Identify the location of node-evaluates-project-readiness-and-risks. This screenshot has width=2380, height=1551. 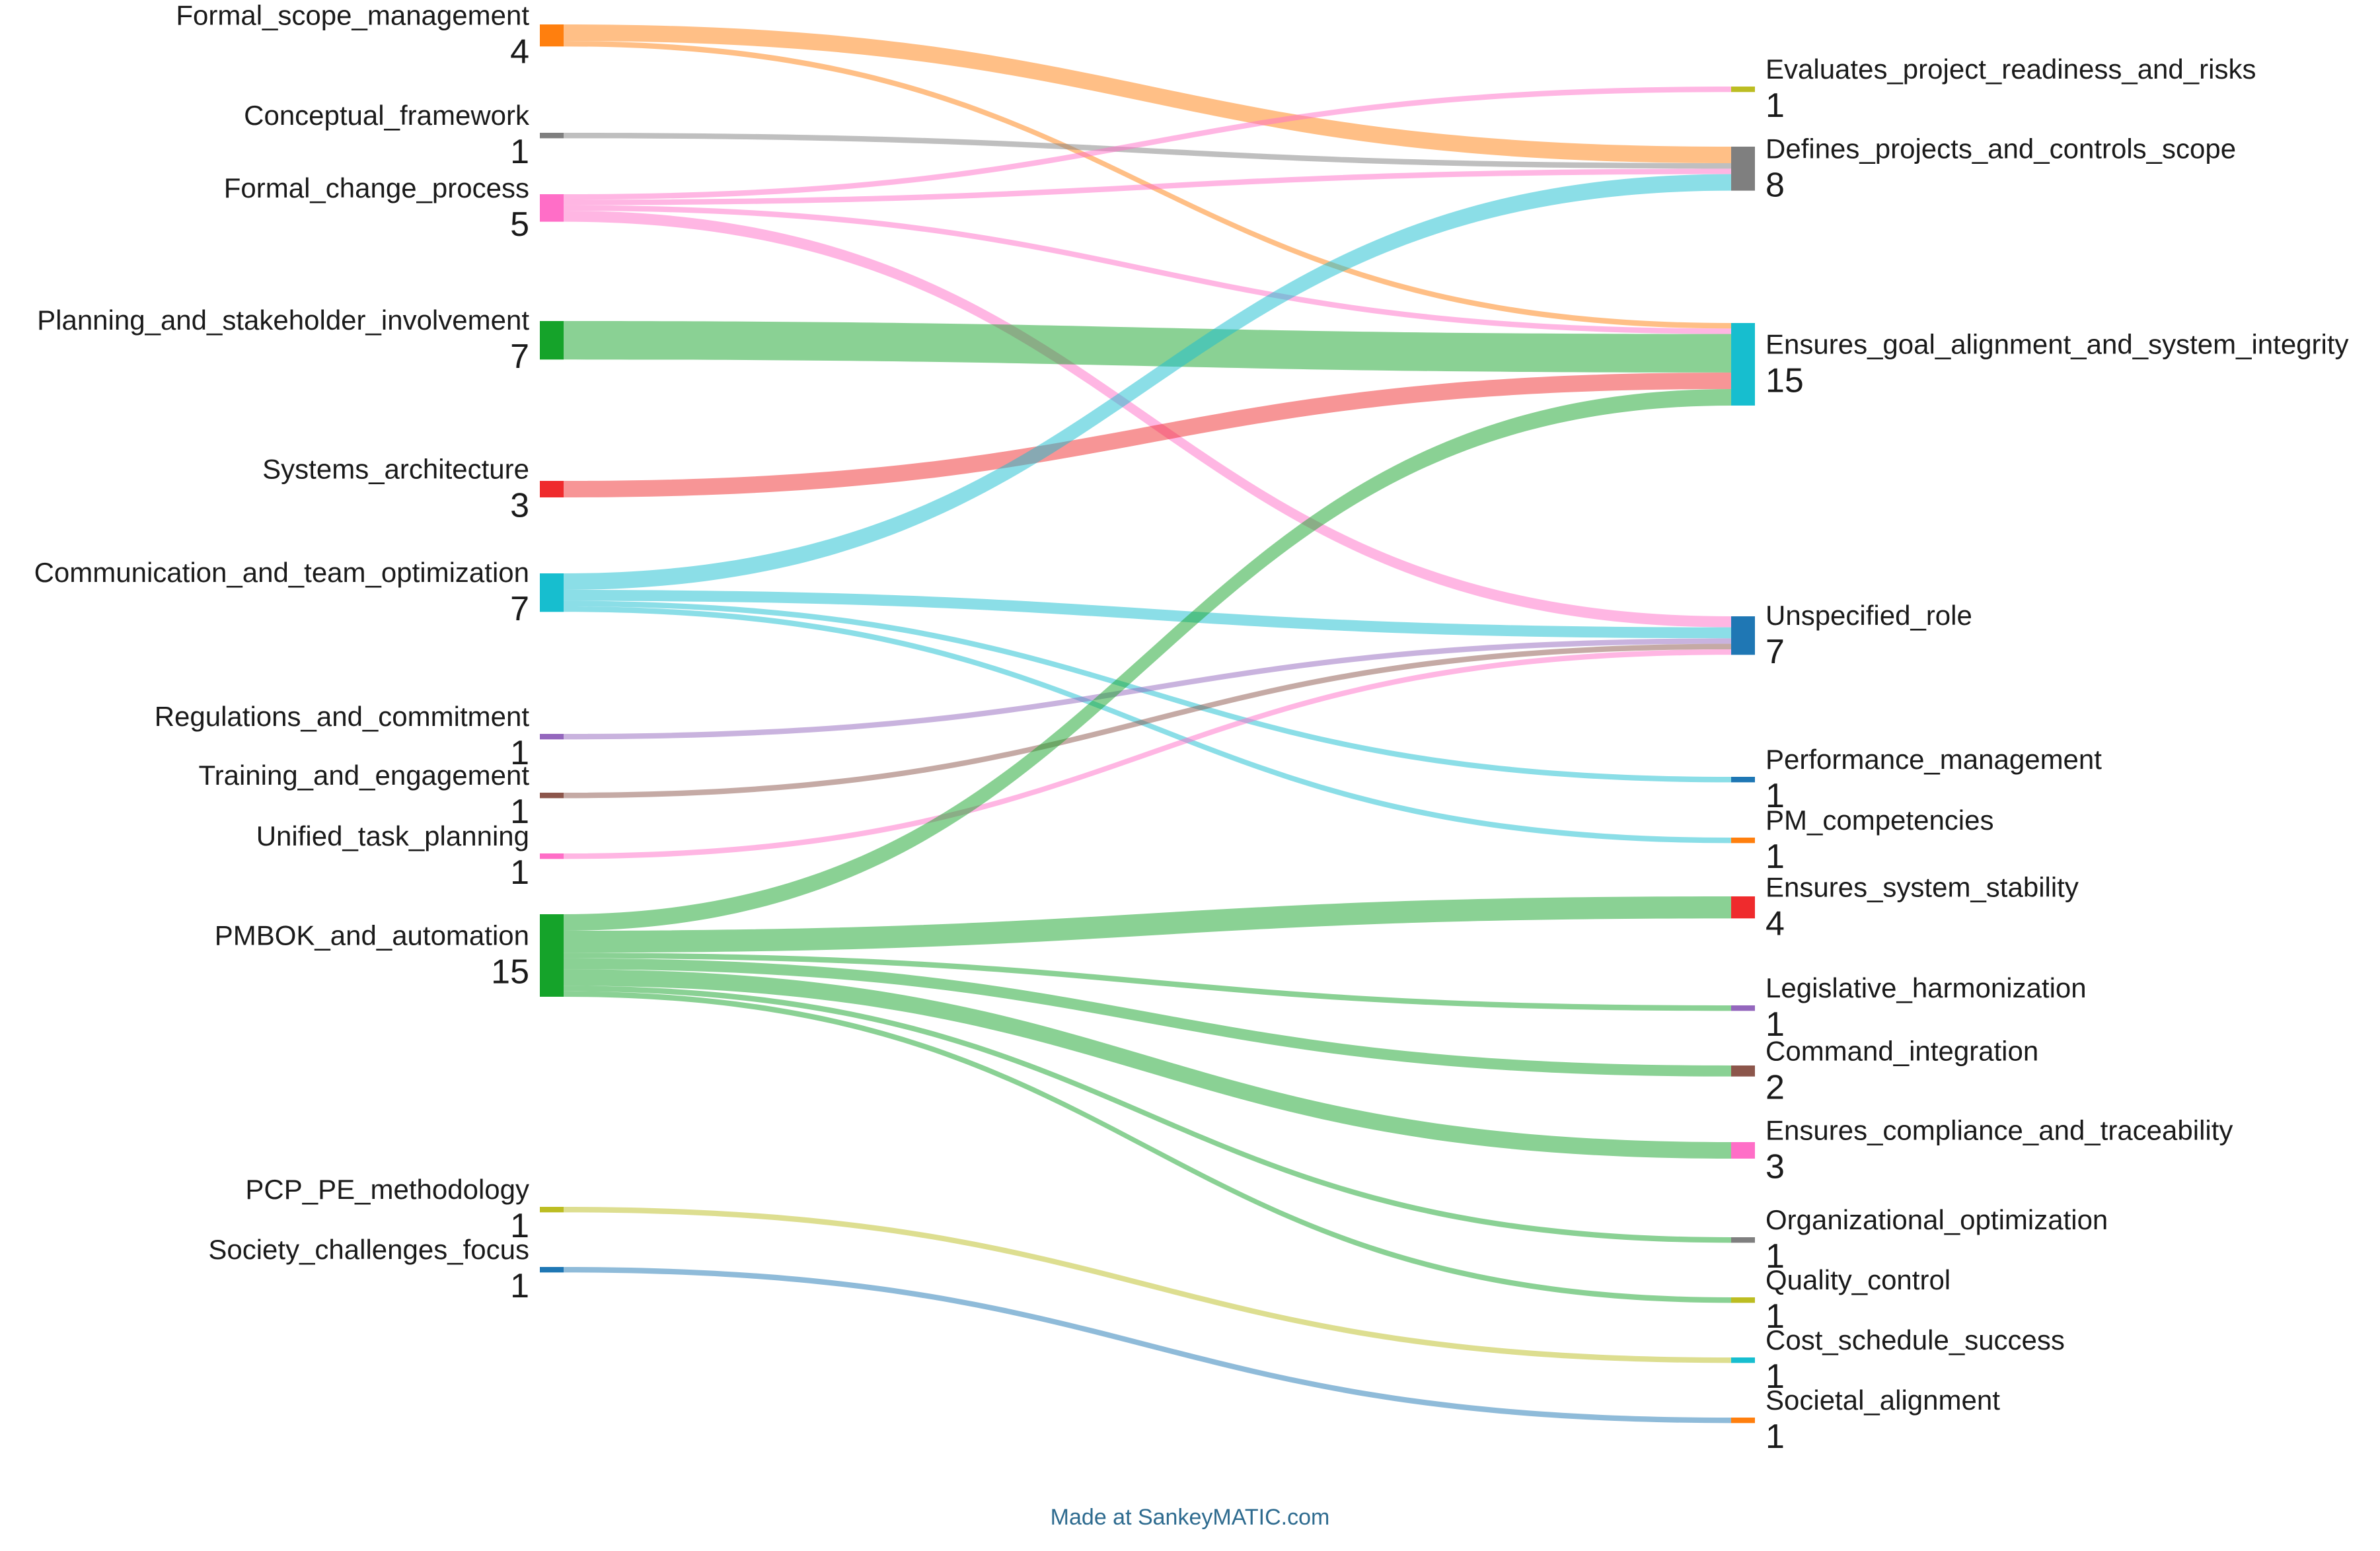
(1743, 90).